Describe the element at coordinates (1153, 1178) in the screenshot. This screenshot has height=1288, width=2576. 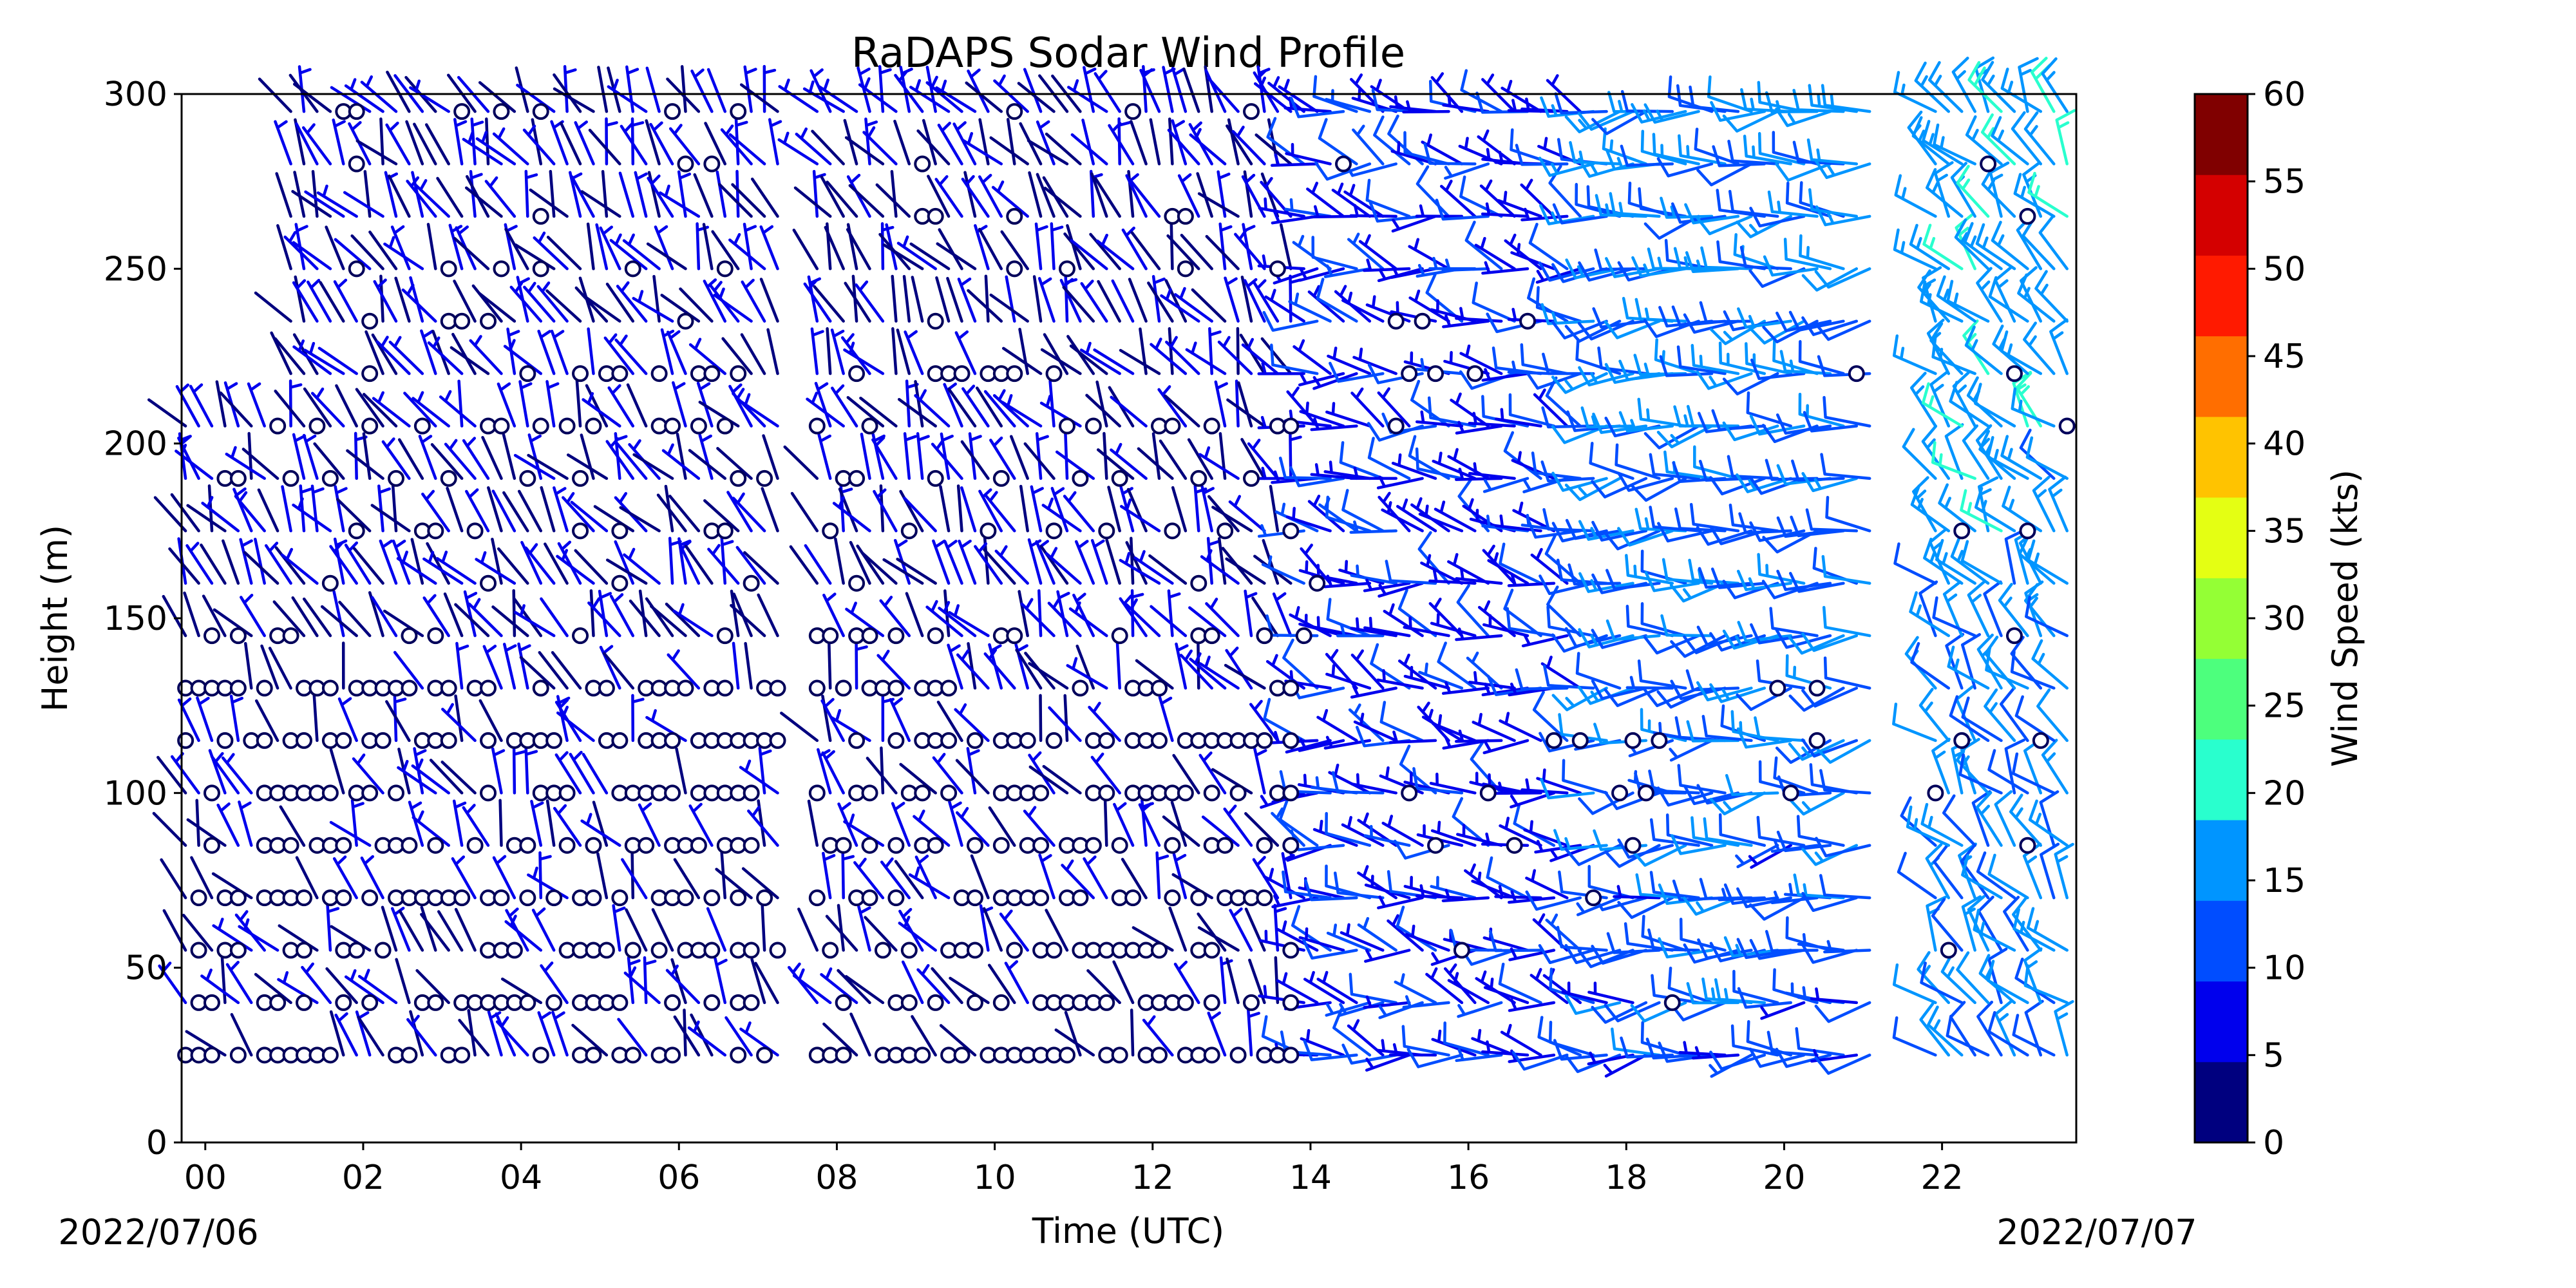
I see `x-tick-label: 12` at that location.